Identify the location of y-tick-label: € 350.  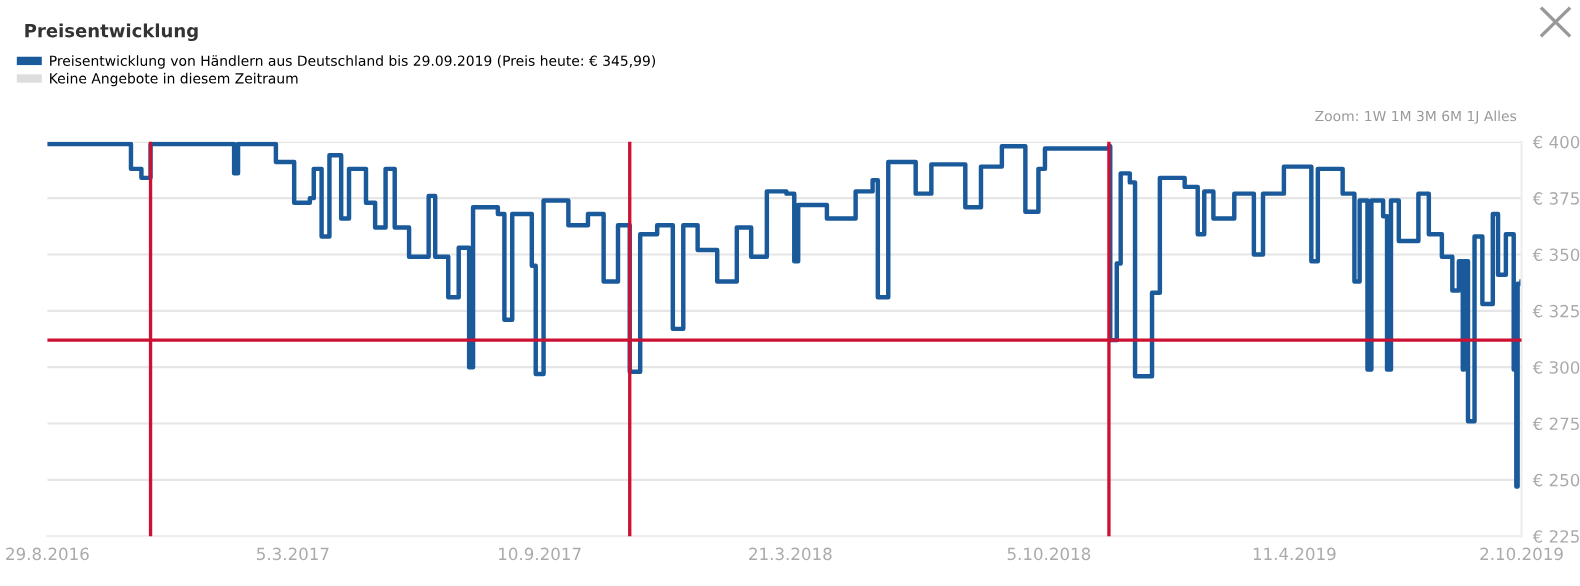
(1556, 255).